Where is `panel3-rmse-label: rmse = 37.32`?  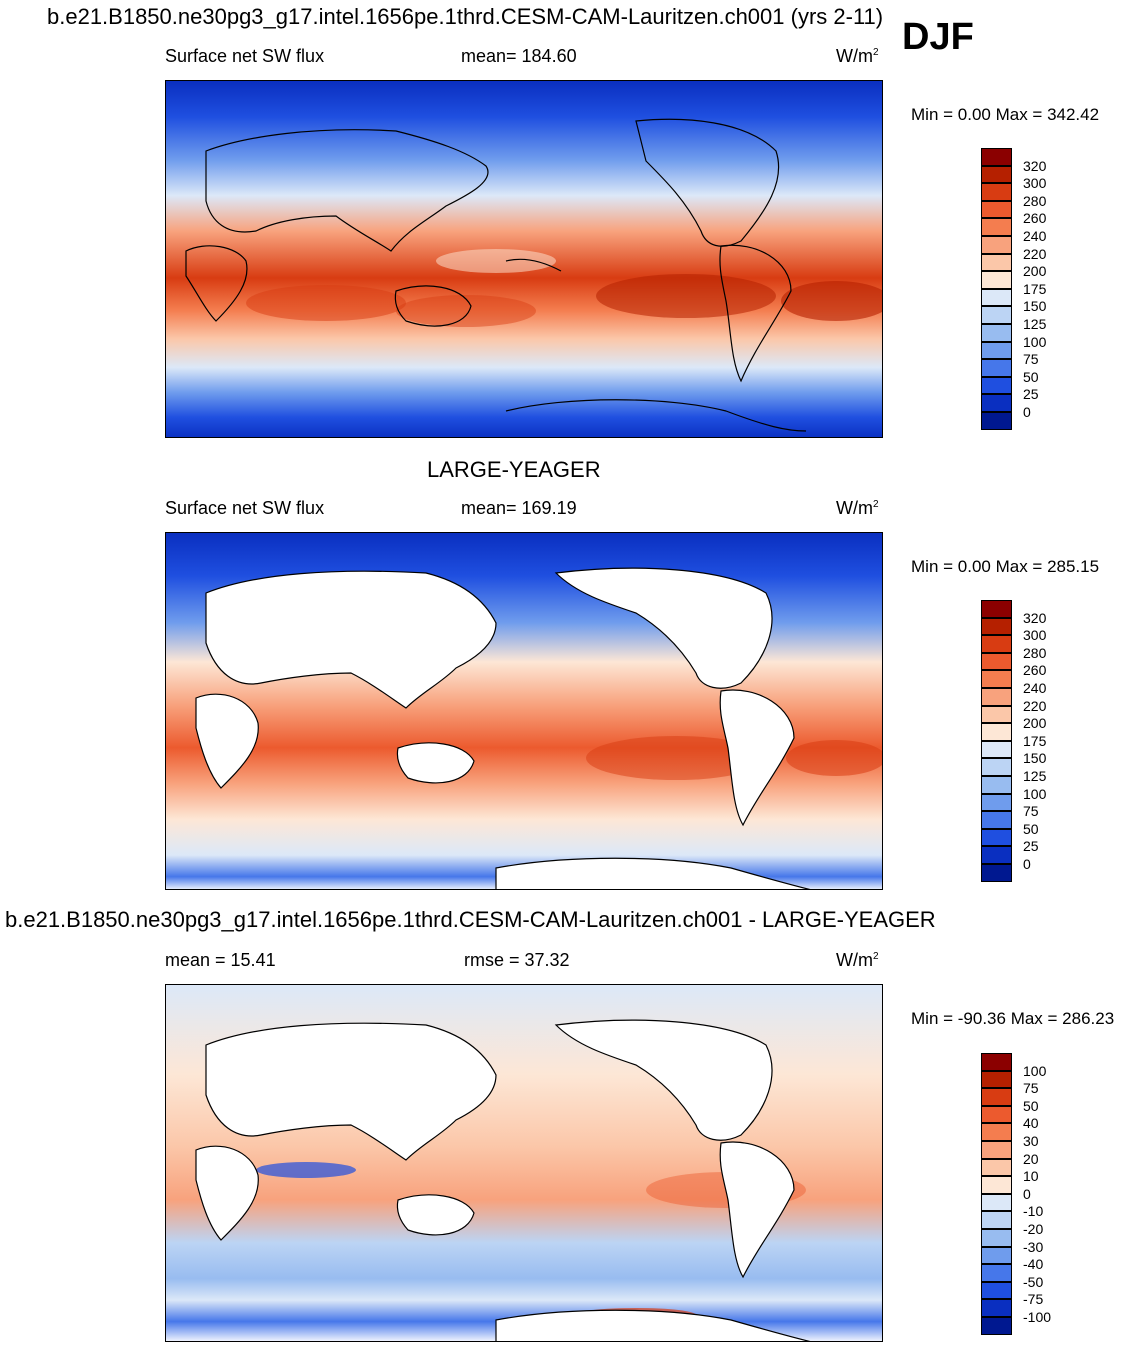 panel3-rmse-label: rmse = 37.32 is located at coordinates (517, 960).